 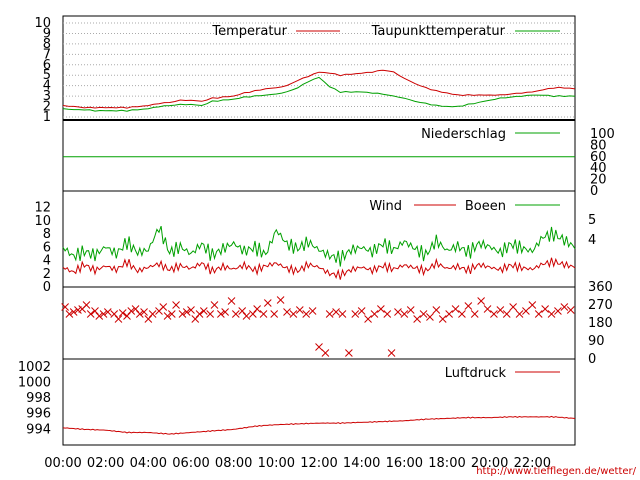 I want to click on y-tick-label-temperature: 8, so click(x=47, y=44).